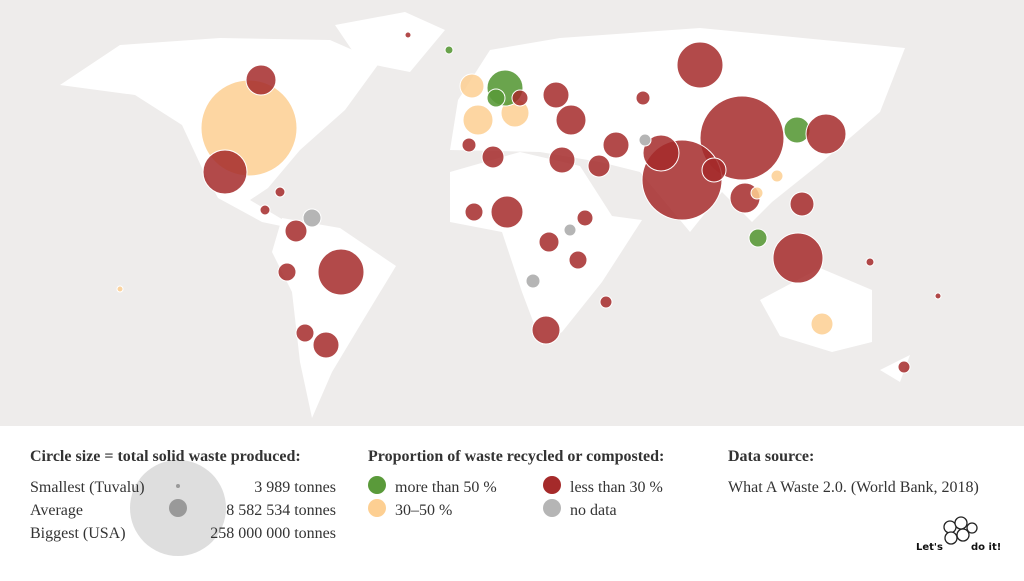  Describe the element at coordinates (771, 456) in the screenshot. I see `source-title: Data source:` at that location.